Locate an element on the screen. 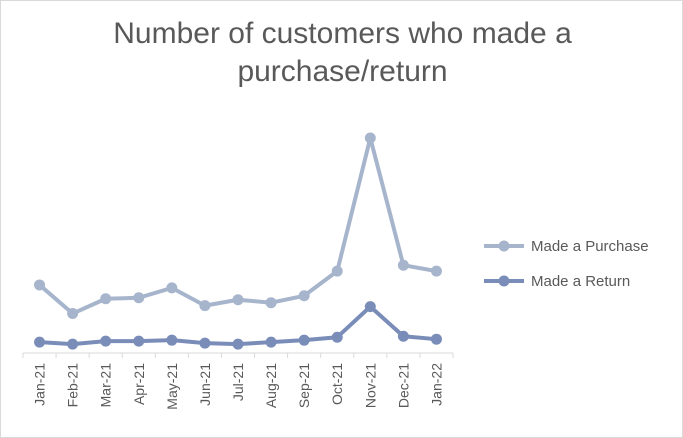 The height and width of the screenshot is (438, 683). x-tick-label: May-21 is located at coordinates (172, 386).